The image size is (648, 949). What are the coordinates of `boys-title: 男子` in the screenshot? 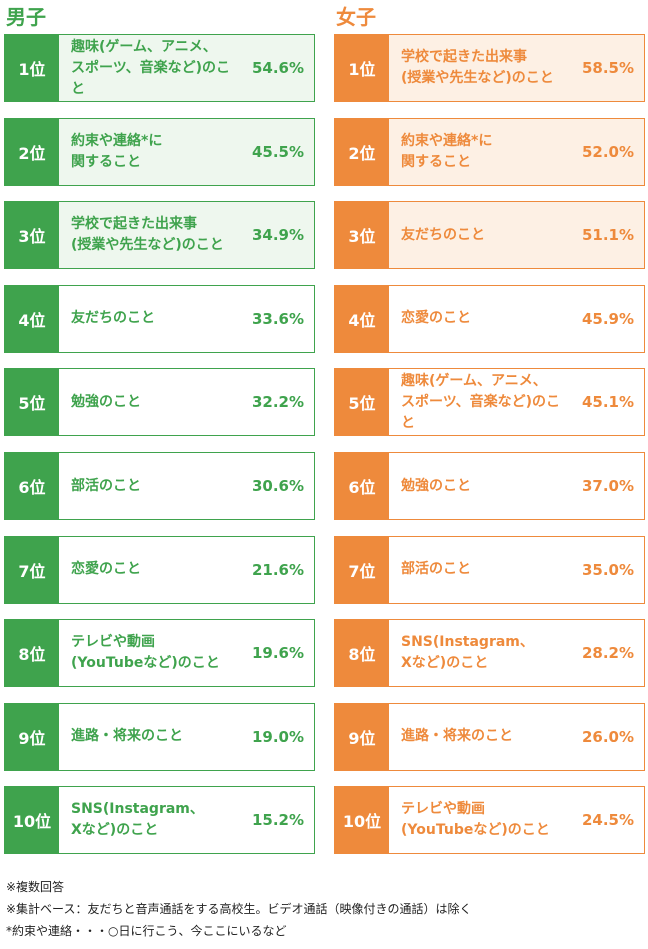 It's located at (26, 17).